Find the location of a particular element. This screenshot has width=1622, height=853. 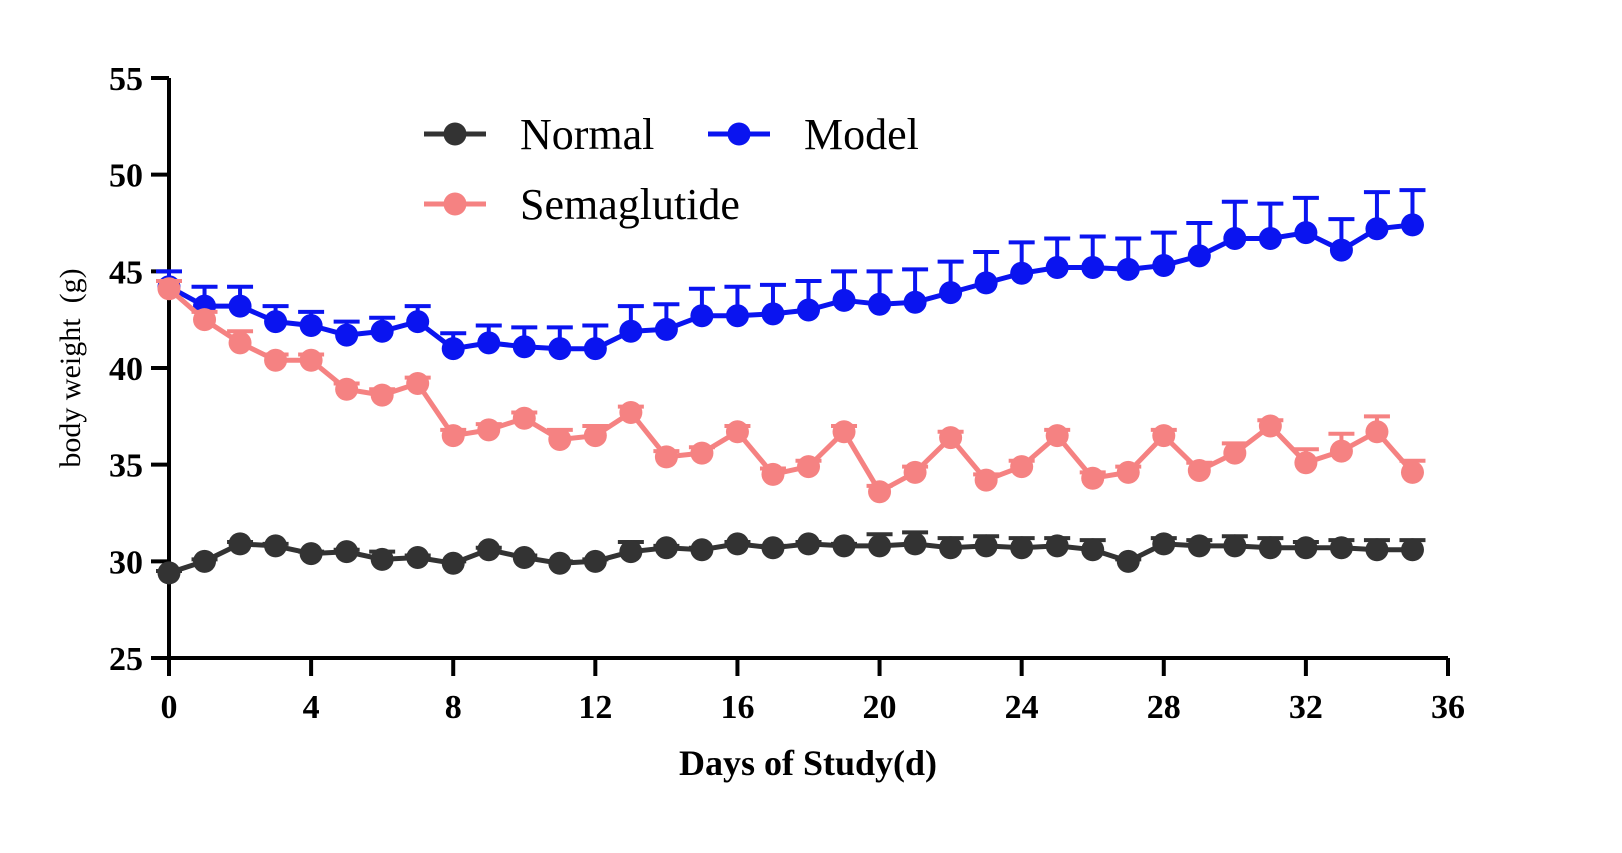

x-tick-label: 16 is located at coordinates (737, 707).